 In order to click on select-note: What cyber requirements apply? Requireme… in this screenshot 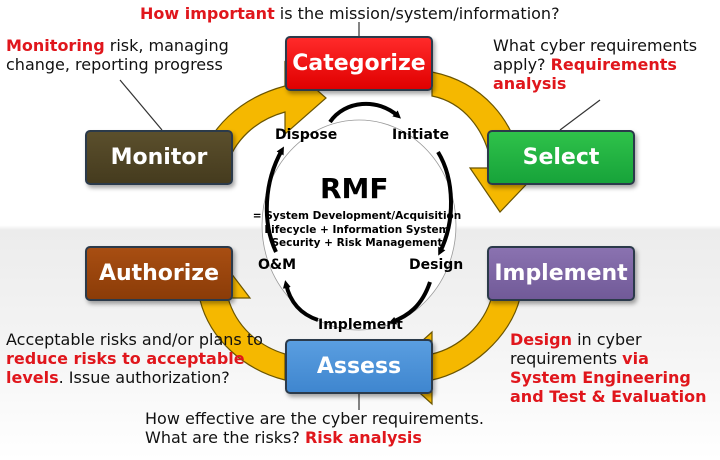, I will do `click(605, 64)`.